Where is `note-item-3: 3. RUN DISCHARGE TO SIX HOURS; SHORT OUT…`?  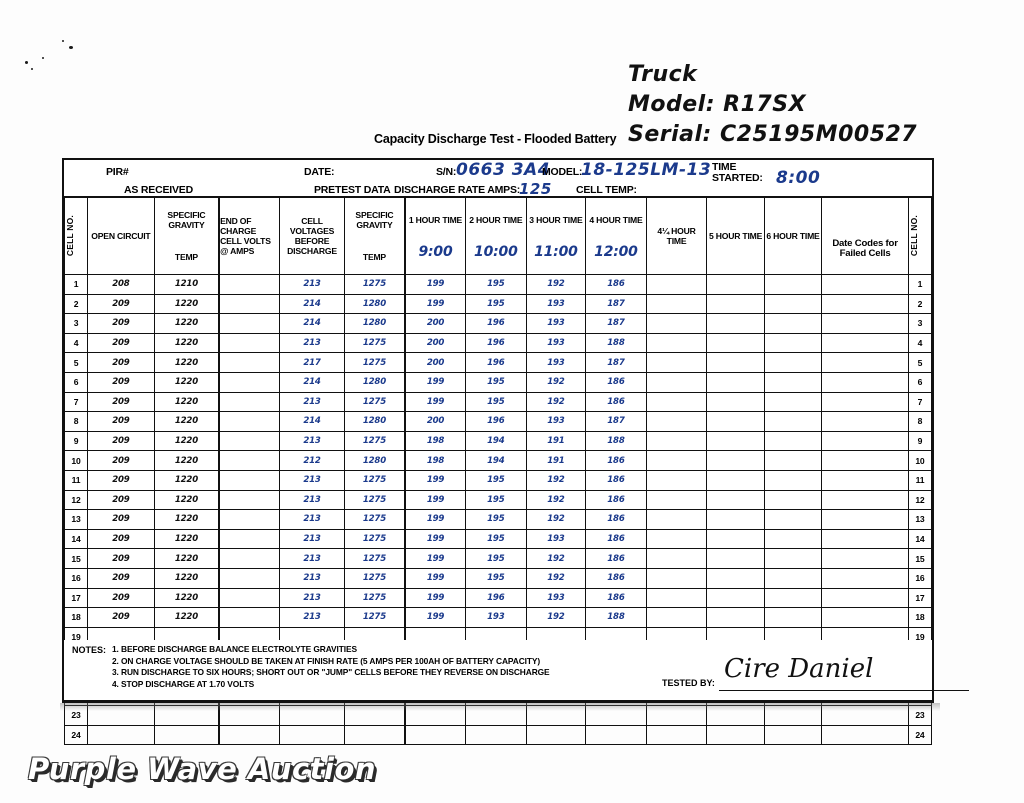
note-item-3: 3. RUN DISCHARGE TO SIX HOURS; SHORT OUT… is located at coordinates (331, 672).